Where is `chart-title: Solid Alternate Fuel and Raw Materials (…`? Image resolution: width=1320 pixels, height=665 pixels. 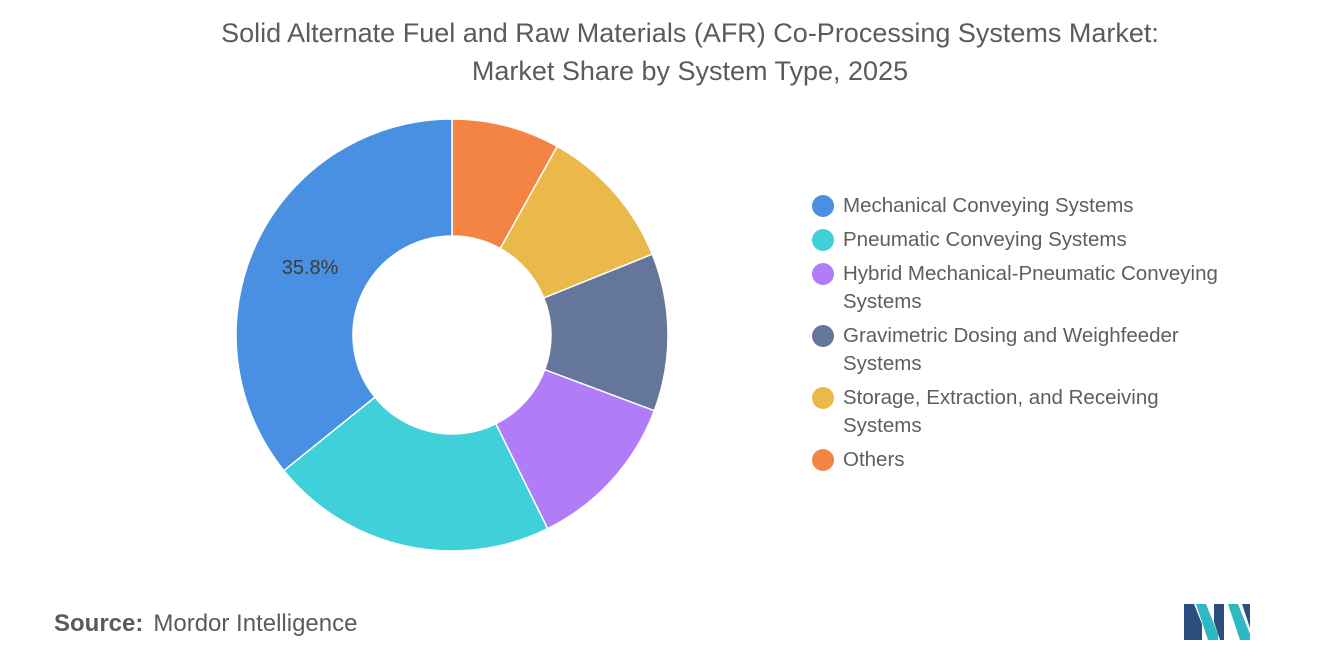 chart-title: Solid Alternate Fuel and Raw Materials (… is located at coordinates (660, 52).